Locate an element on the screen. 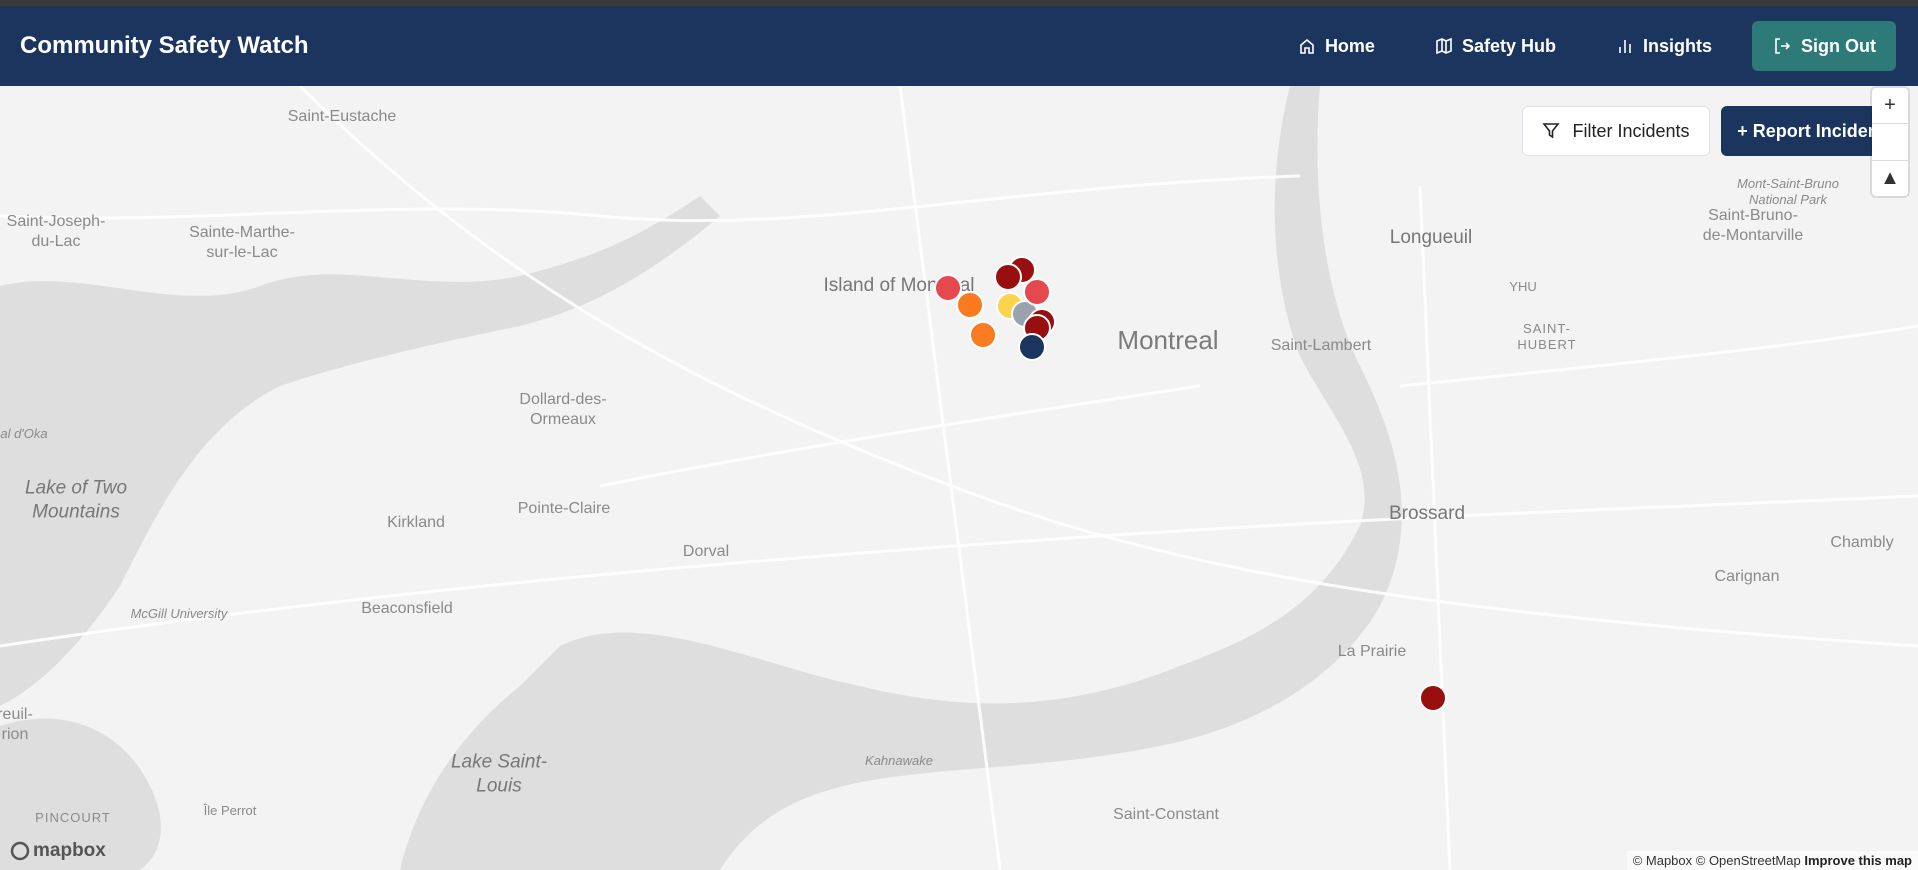  window-top-strip is located at coordinates (959, 3).